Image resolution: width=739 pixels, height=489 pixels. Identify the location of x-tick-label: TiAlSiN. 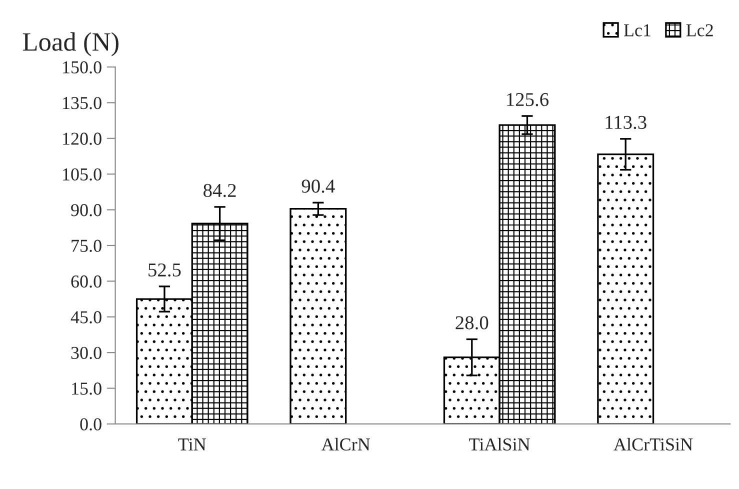
(499, 444).